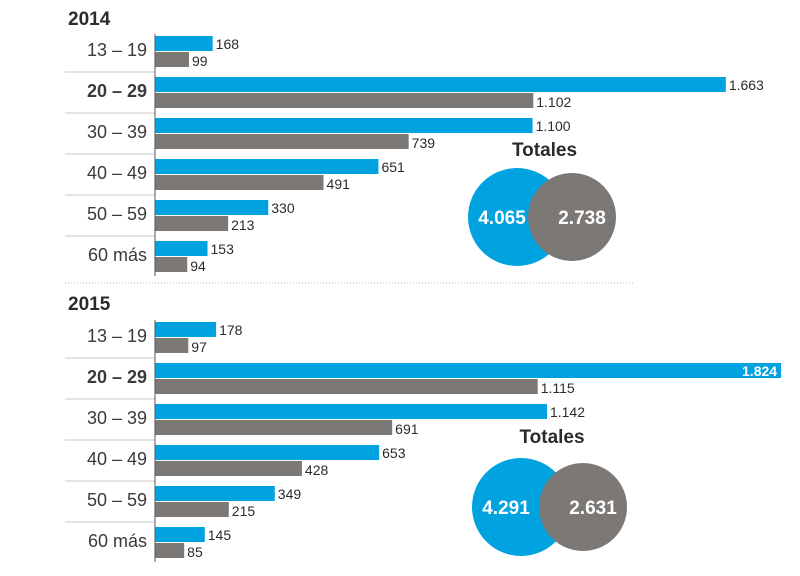 This screenshot has height=576, width=800. What do you see at coordinates (502, 218) in the screenshot?
I see `total-value-series1: 4.065` at bounding box center [502, 218].